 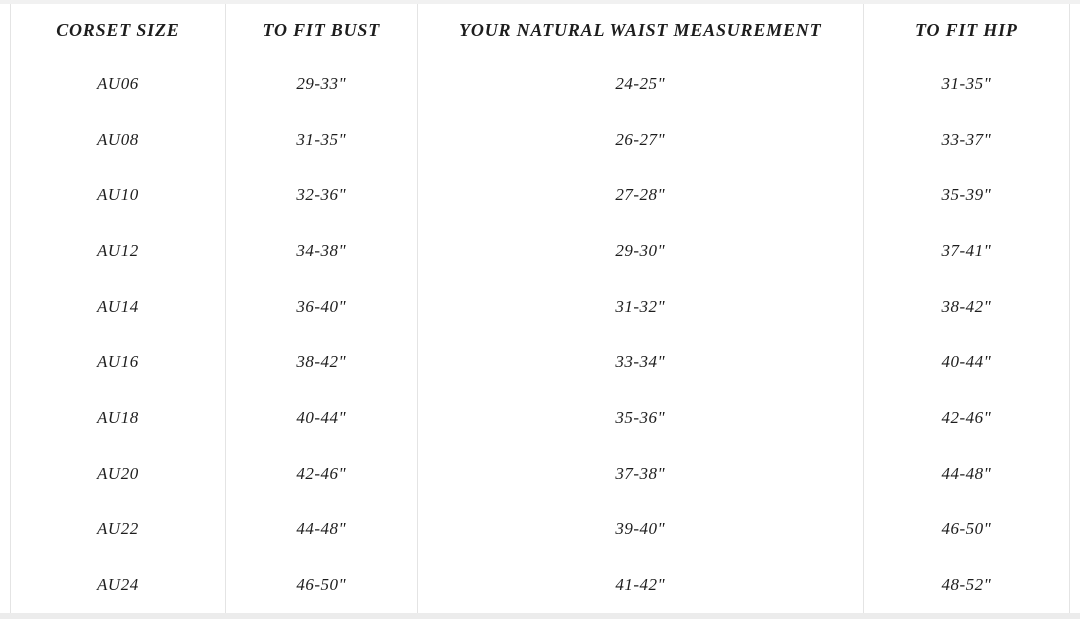 What do you see at coordinates (322, 473) in the screenshot?
I see `bust-cell: 42-46"` at bounding box center [322, 473].